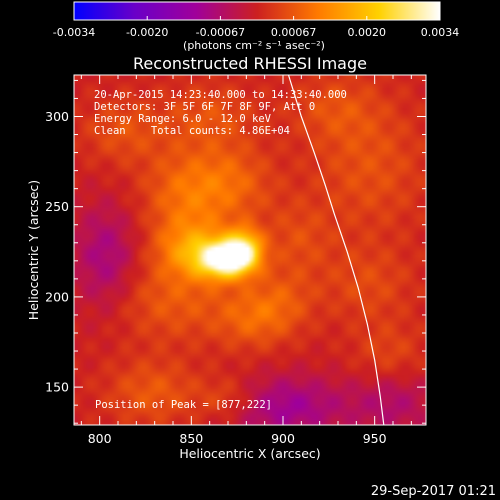 This screenshot has width=500, height=500. I want to click on colorbar-tick-label: -0.00067, so click(220, 32).